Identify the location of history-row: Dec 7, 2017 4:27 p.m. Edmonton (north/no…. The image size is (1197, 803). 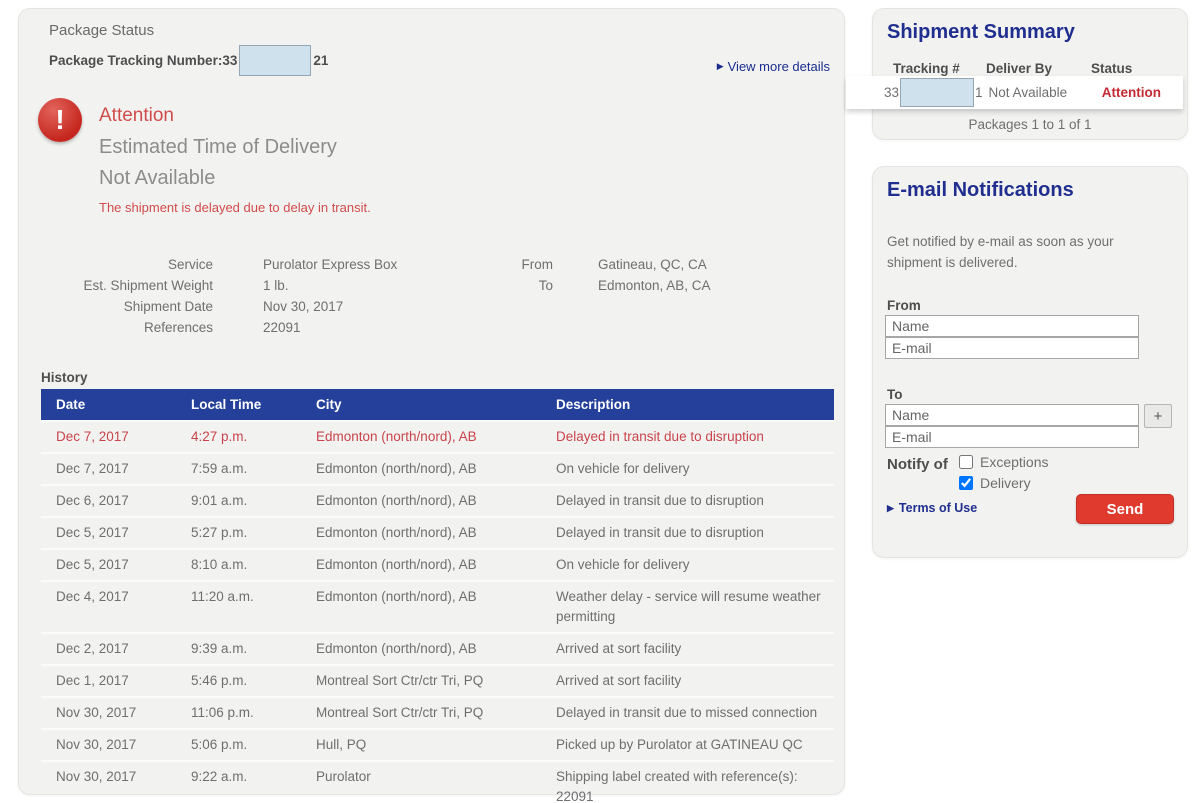
(437, 436).